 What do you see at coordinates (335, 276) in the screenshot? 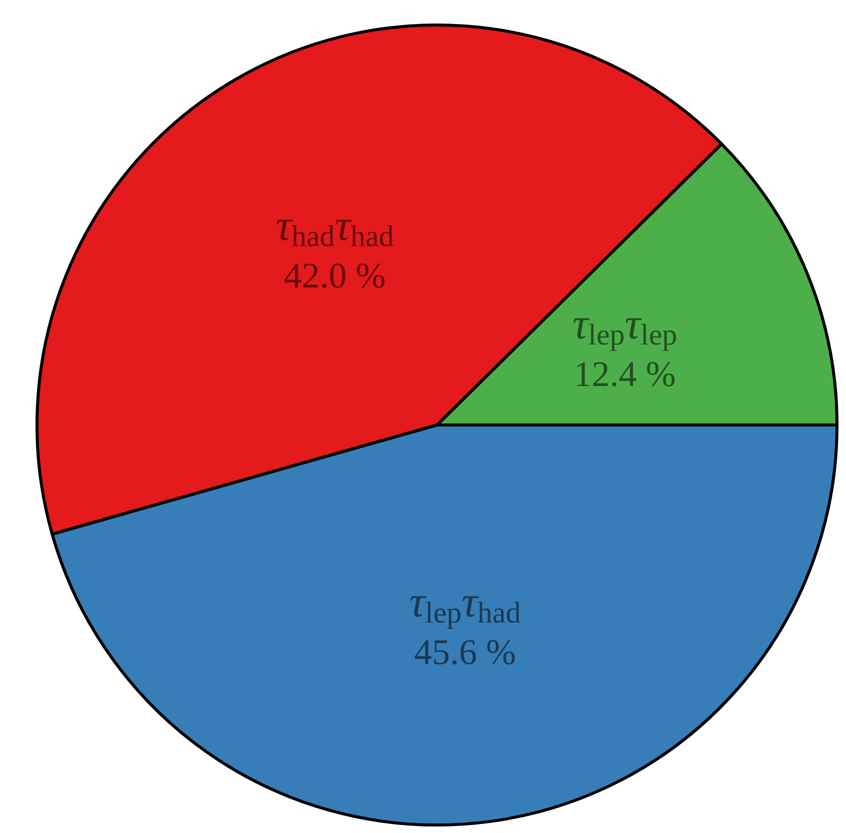
I see `data-label: 42.0 %` at bounding box center [335, 276].